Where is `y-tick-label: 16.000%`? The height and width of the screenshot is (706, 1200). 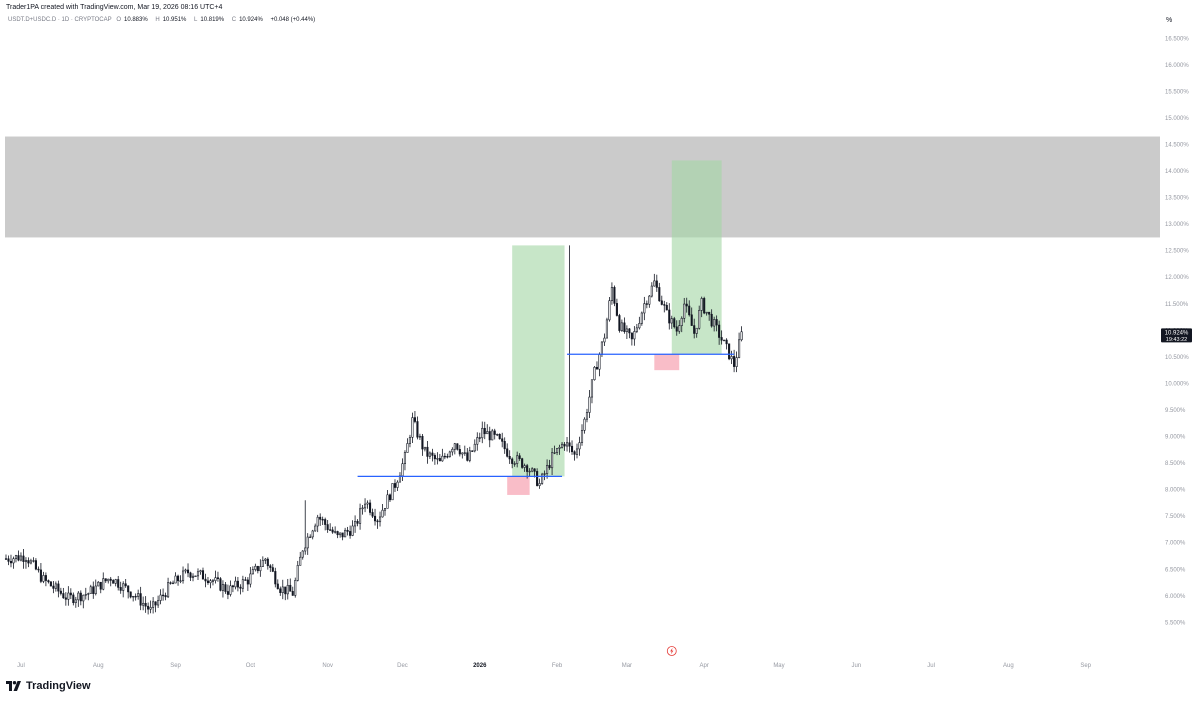 y-tick-label: 16.000% is located at coordinates (1177, 66).